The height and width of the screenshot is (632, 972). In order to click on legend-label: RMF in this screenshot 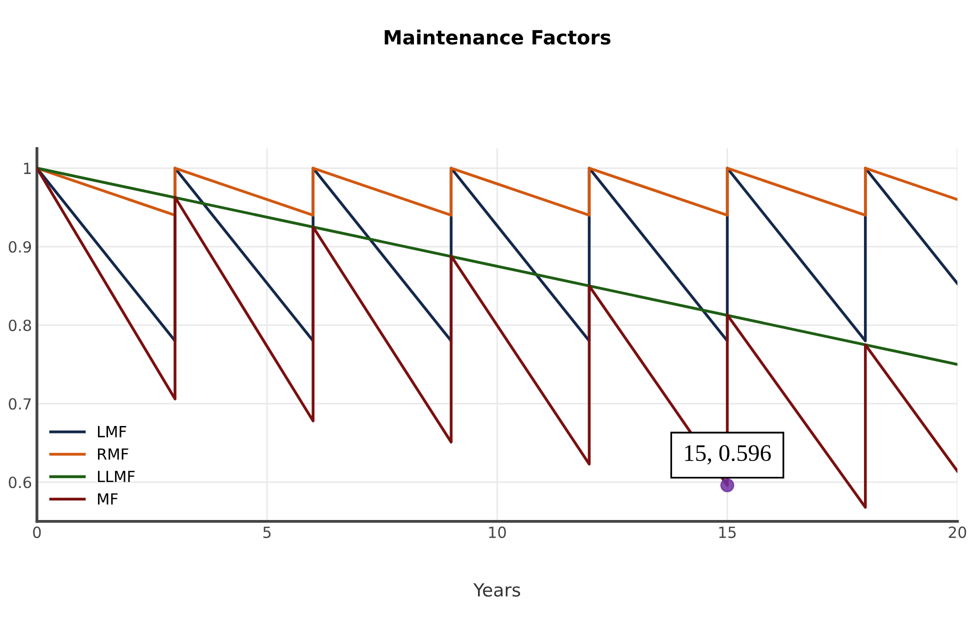, I will do `click(113, 454)`.